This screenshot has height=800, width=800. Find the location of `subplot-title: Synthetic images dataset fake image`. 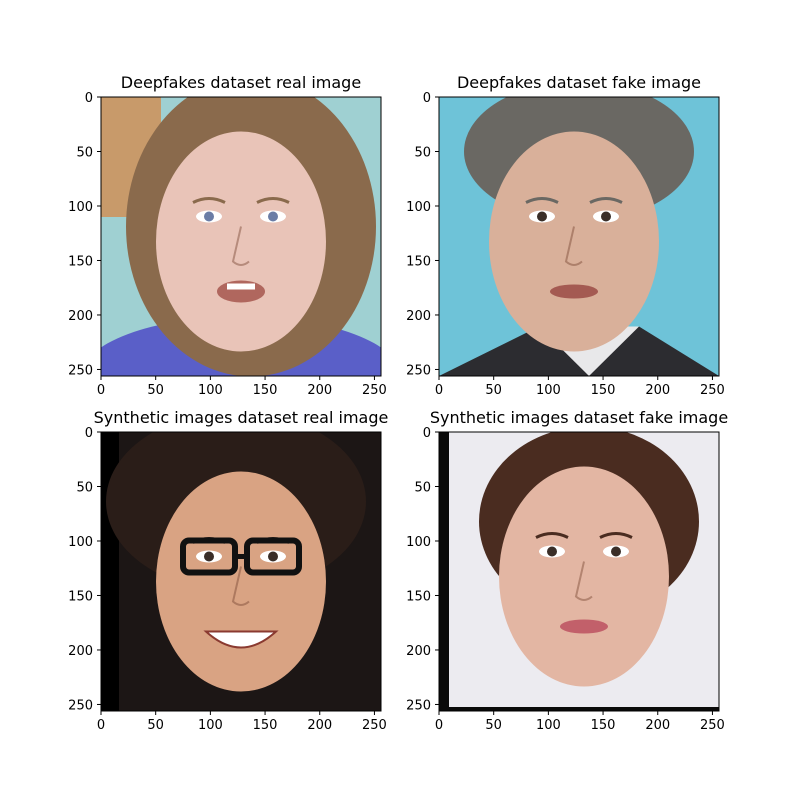

subplot-title: Synthetic images dataset fake image is located at coordinates (579, 417).